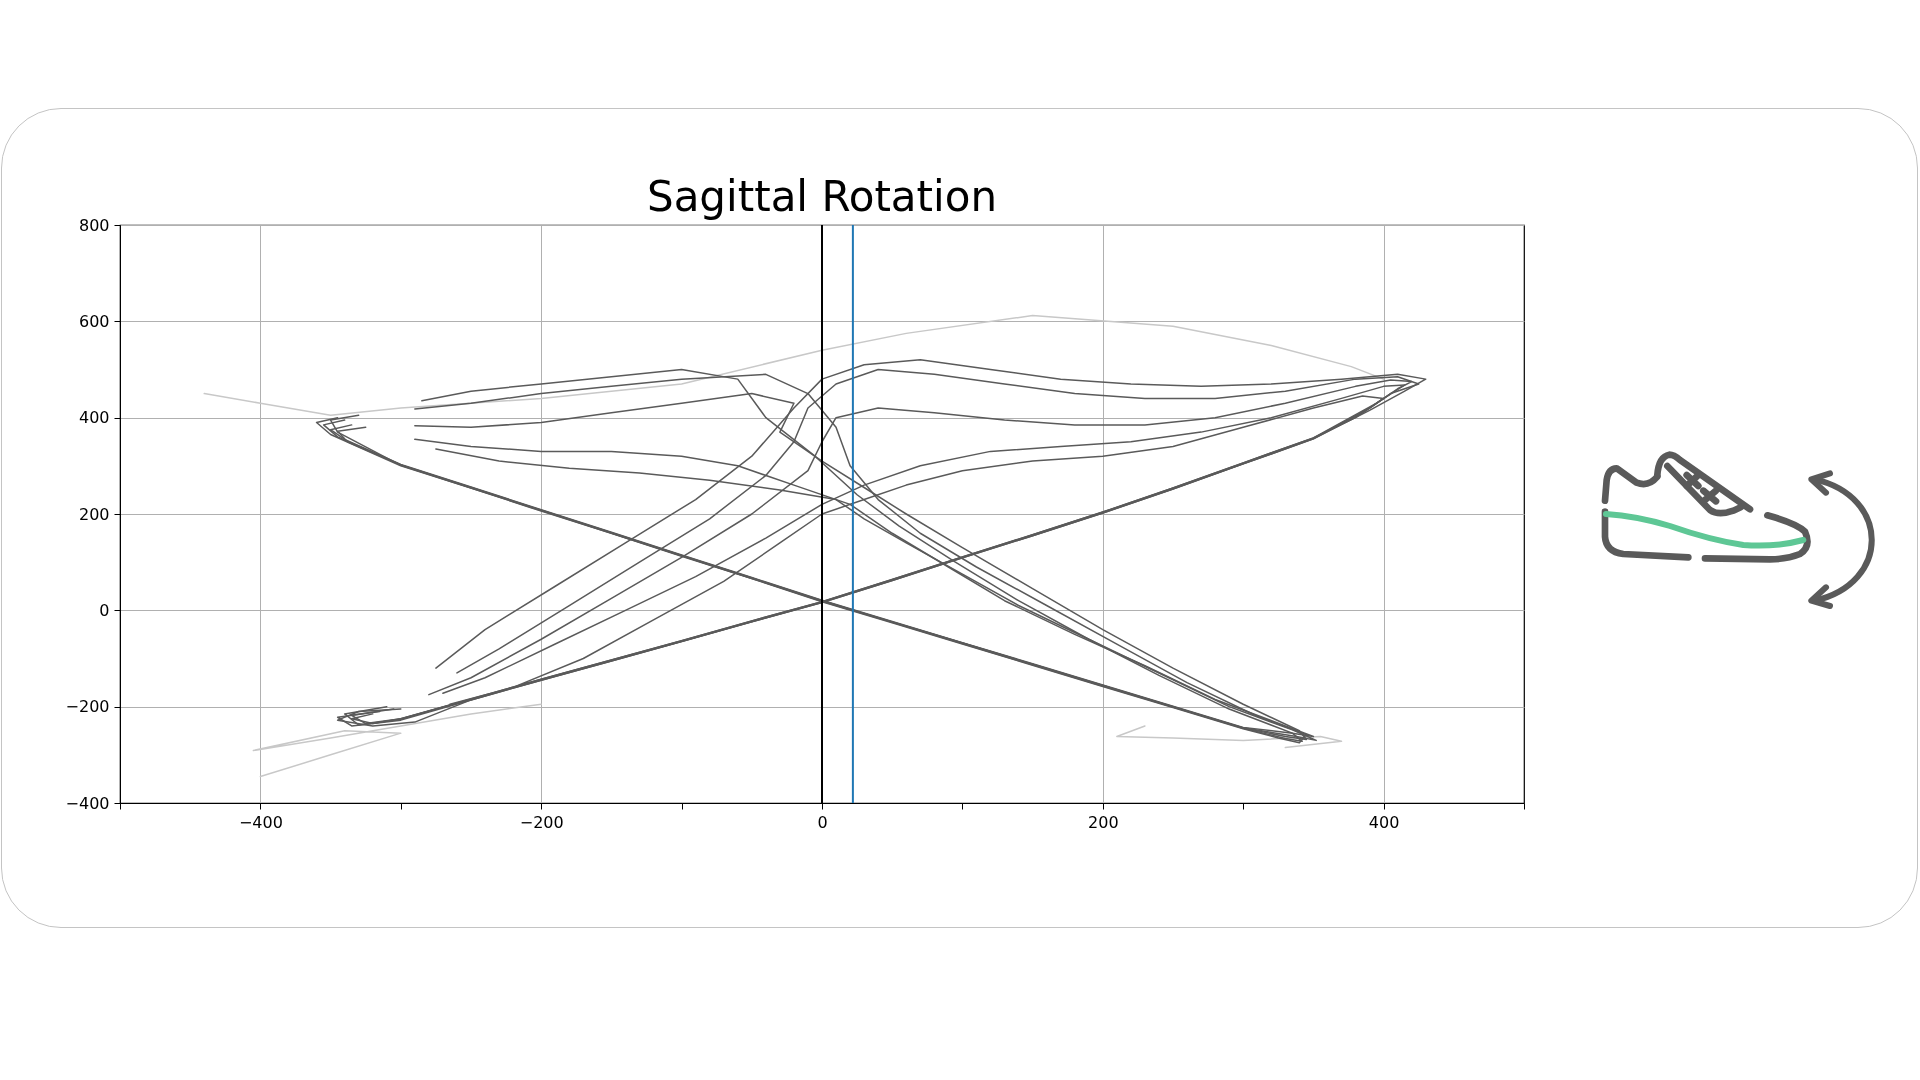 This screenshot has height=1080, width=1920. Describe the element at coordinates (822, 196) in the screenshot. I see `chart-title: Sagittal Rotation` at that location.